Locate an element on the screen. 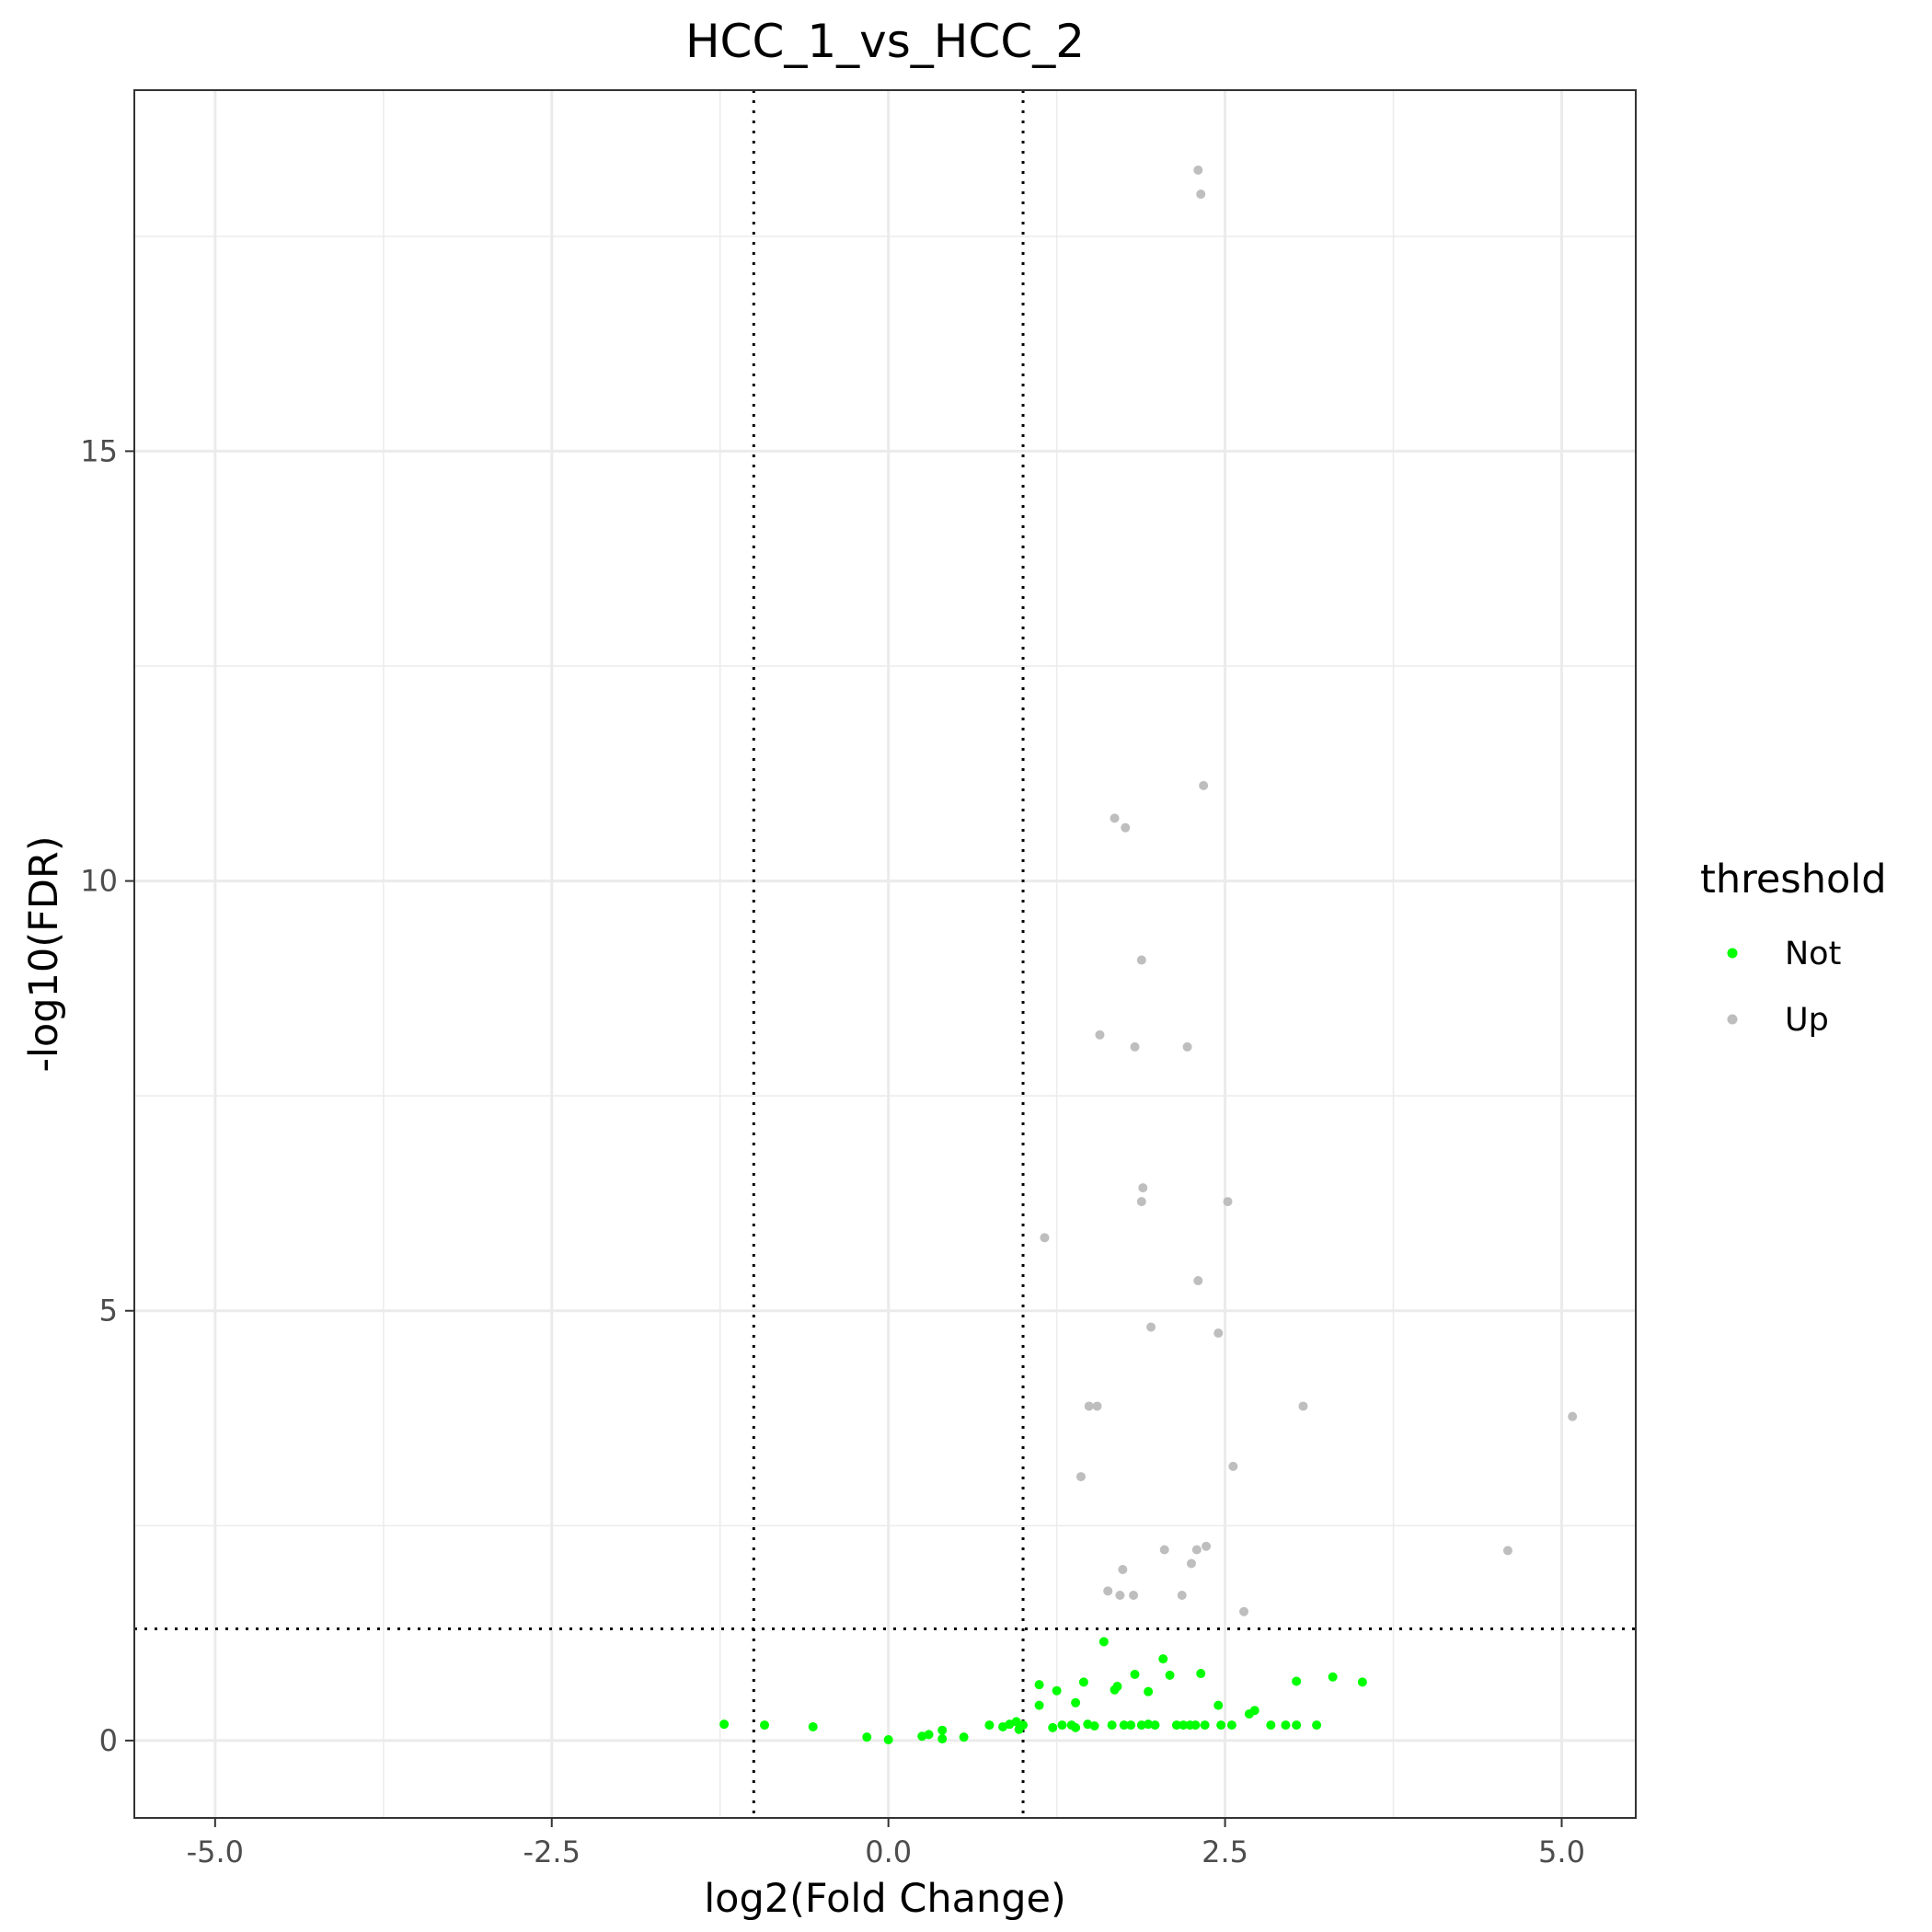 The width and height of the screenshot is (1932, 1932). y-tick-label: 5 is located at coordinates (108, 1311).